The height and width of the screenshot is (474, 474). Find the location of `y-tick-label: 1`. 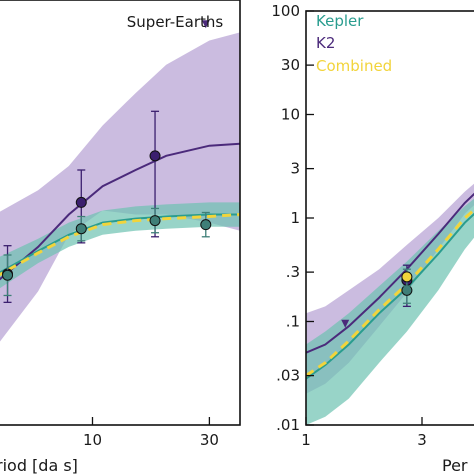

y-tick-label: 1 is located at coordinates (295, 218).